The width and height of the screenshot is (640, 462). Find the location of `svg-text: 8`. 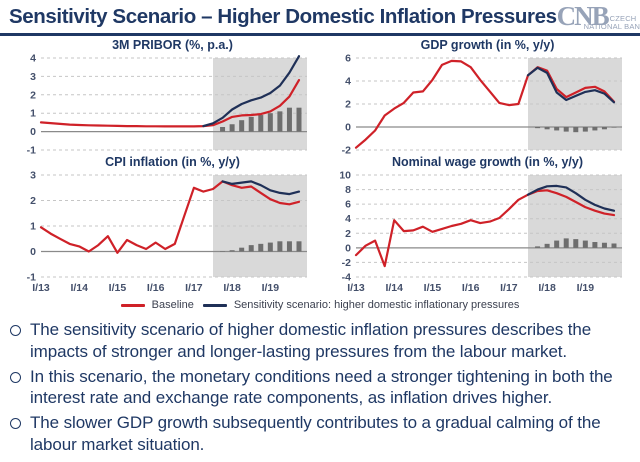

svg-text: 8 is located at coordinates (348, 190).